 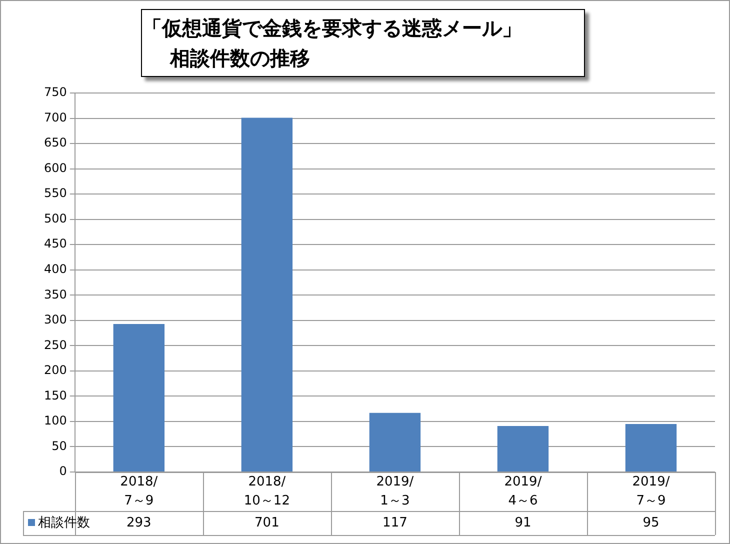 I want to click on x-tick-label: 2019/ 1～3, so click(x=395, y=491).